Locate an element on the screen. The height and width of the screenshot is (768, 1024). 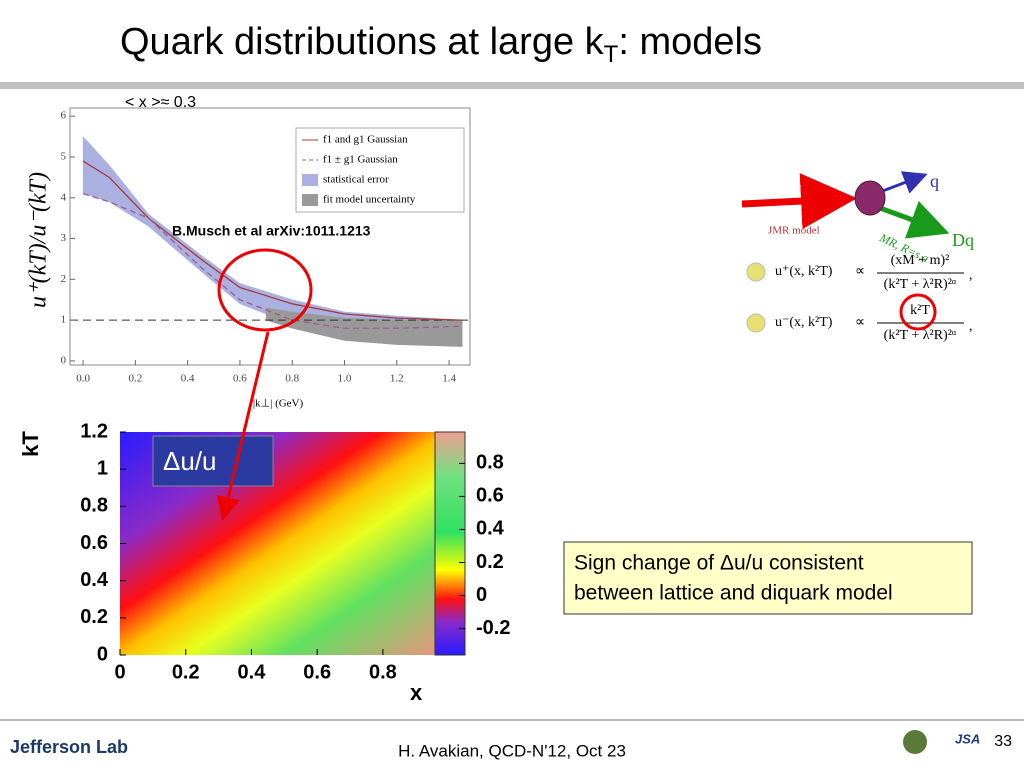
y-tick-label: 0.2 is located at coordinates (94, 617).